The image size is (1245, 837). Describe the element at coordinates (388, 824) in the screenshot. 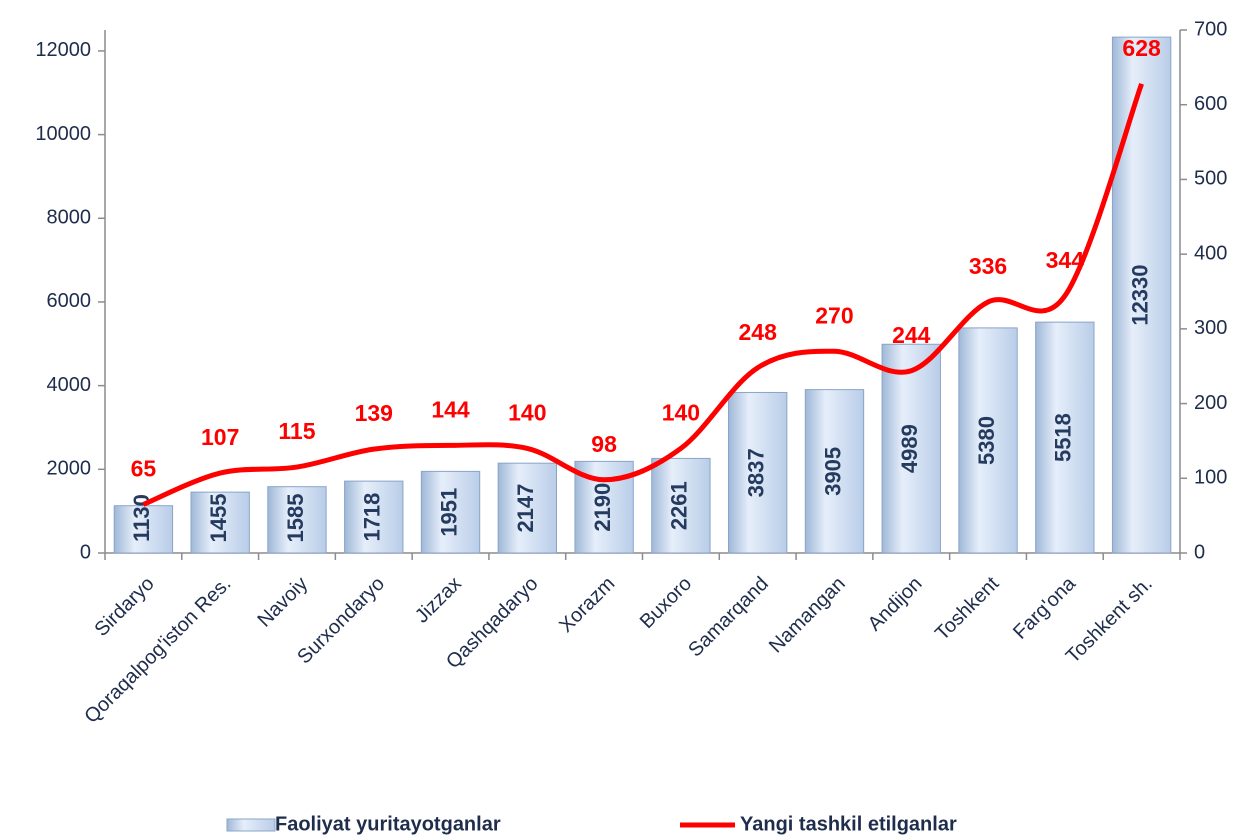

I see `legend-label: Faoliyat yuritayotganlar` at that location.